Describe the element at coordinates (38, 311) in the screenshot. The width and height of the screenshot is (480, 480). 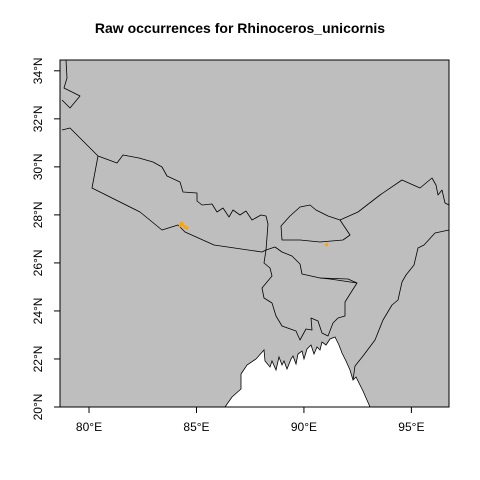
I see `y-tick-label: 24°N` at that location.